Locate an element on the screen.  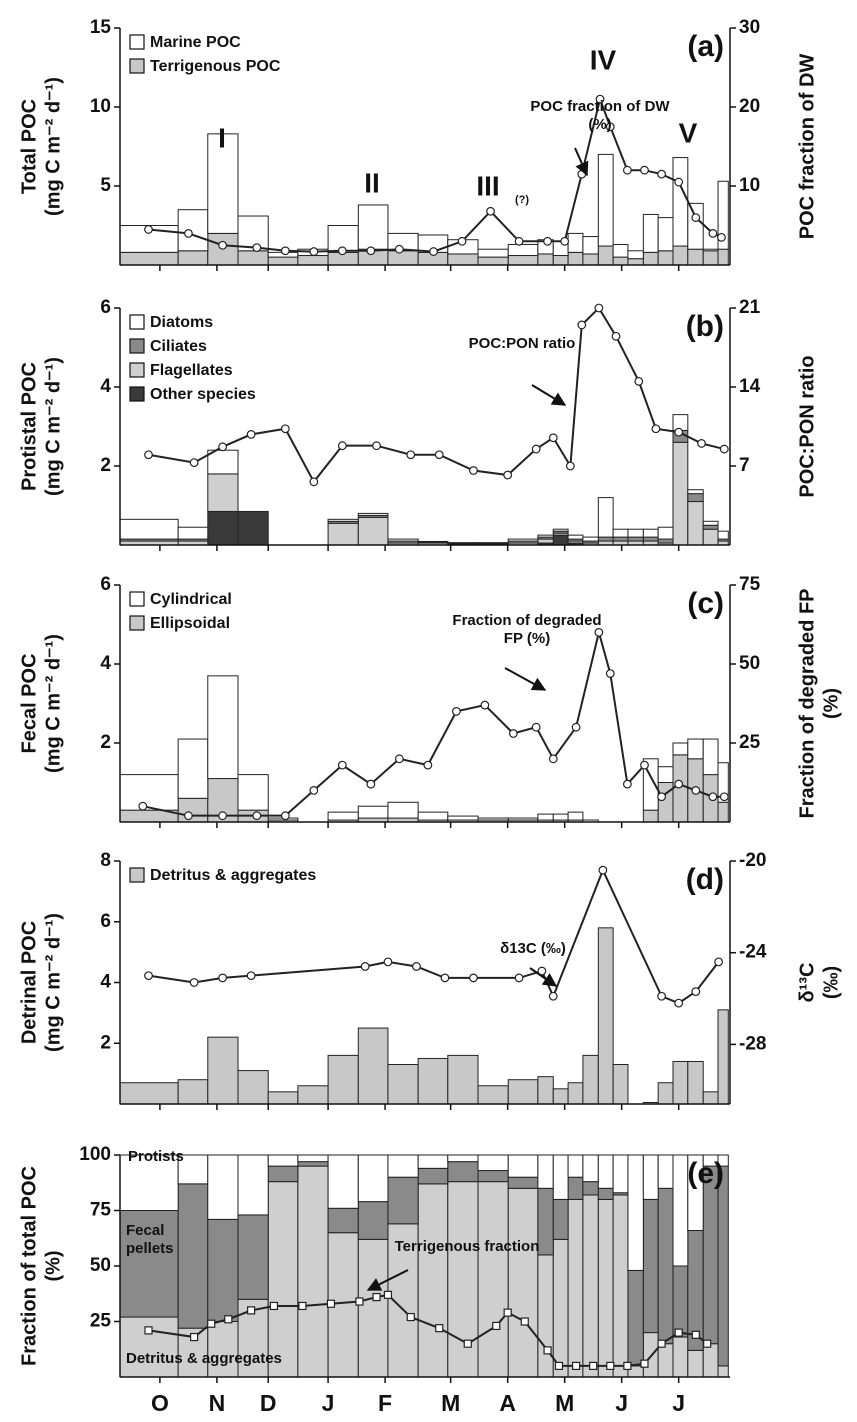
line is located at coordinates (434, 936).